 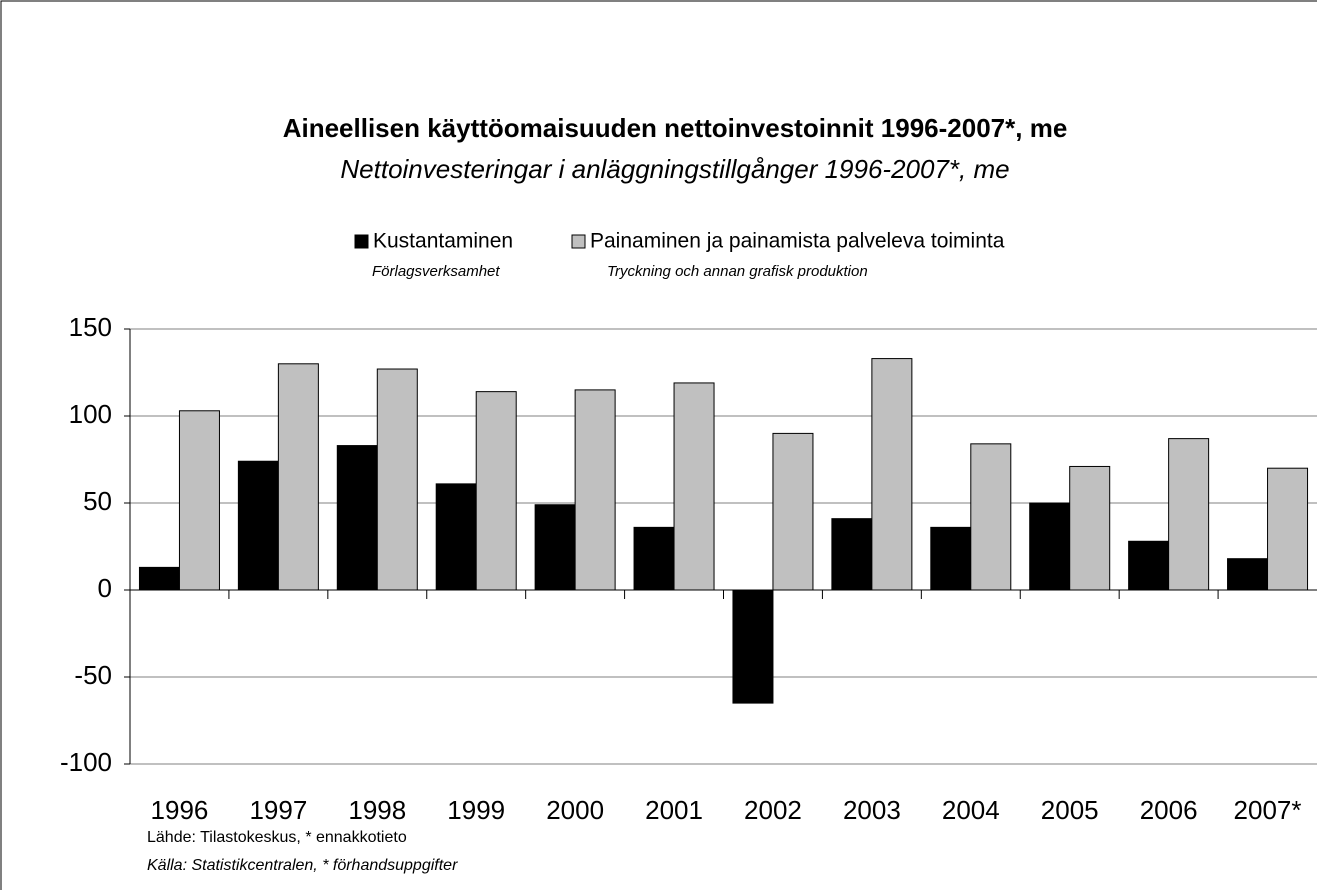 I want to click on x-tick-label: 2004, so click(x=971, y=810).